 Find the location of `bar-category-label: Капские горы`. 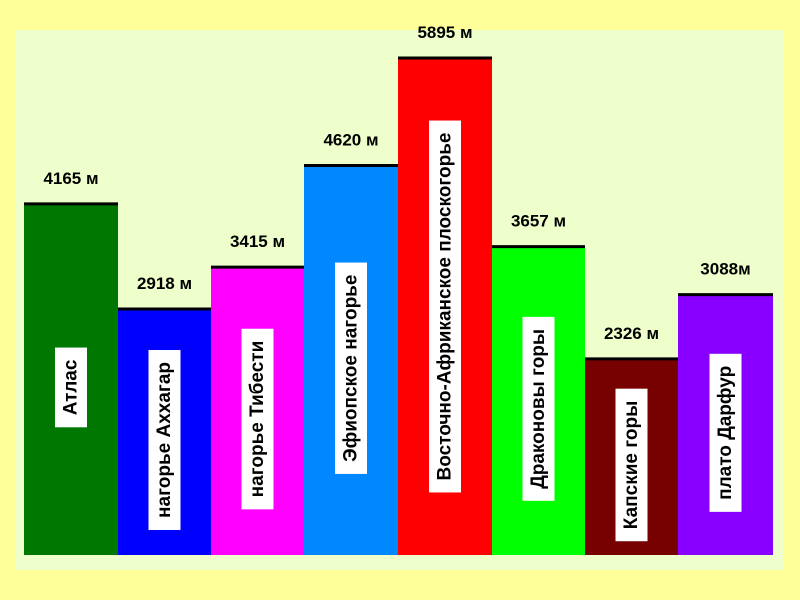

bar-category-label: Капские горы is located at coordinates (631, 465).